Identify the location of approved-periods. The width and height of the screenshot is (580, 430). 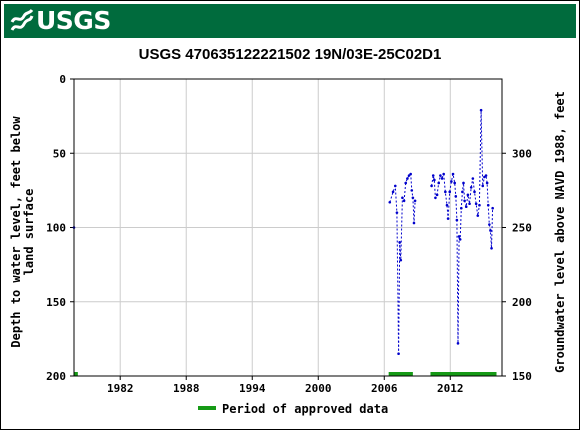
(285, 374).